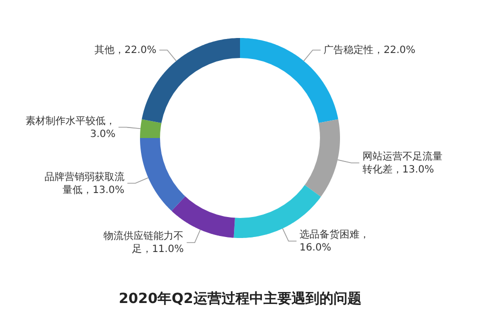 The width and height of the screenshot is (480, 320). What do you see at coordinates (144, 243) in the screenshot?
I see `slice-label: 物流供应链能力不足，11.0%` at bounding box center [144, 243].